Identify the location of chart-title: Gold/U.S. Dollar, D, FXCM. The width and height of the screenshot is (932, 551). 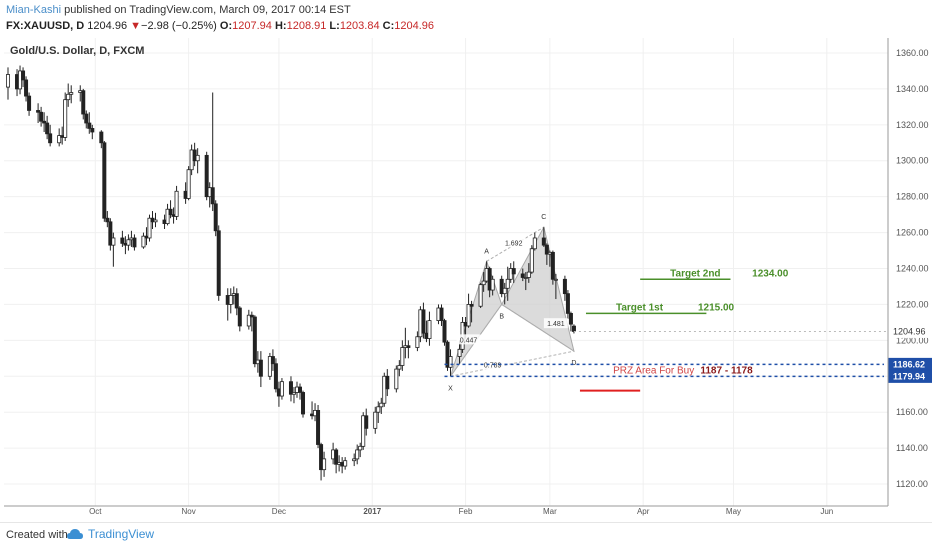
(77, 51).